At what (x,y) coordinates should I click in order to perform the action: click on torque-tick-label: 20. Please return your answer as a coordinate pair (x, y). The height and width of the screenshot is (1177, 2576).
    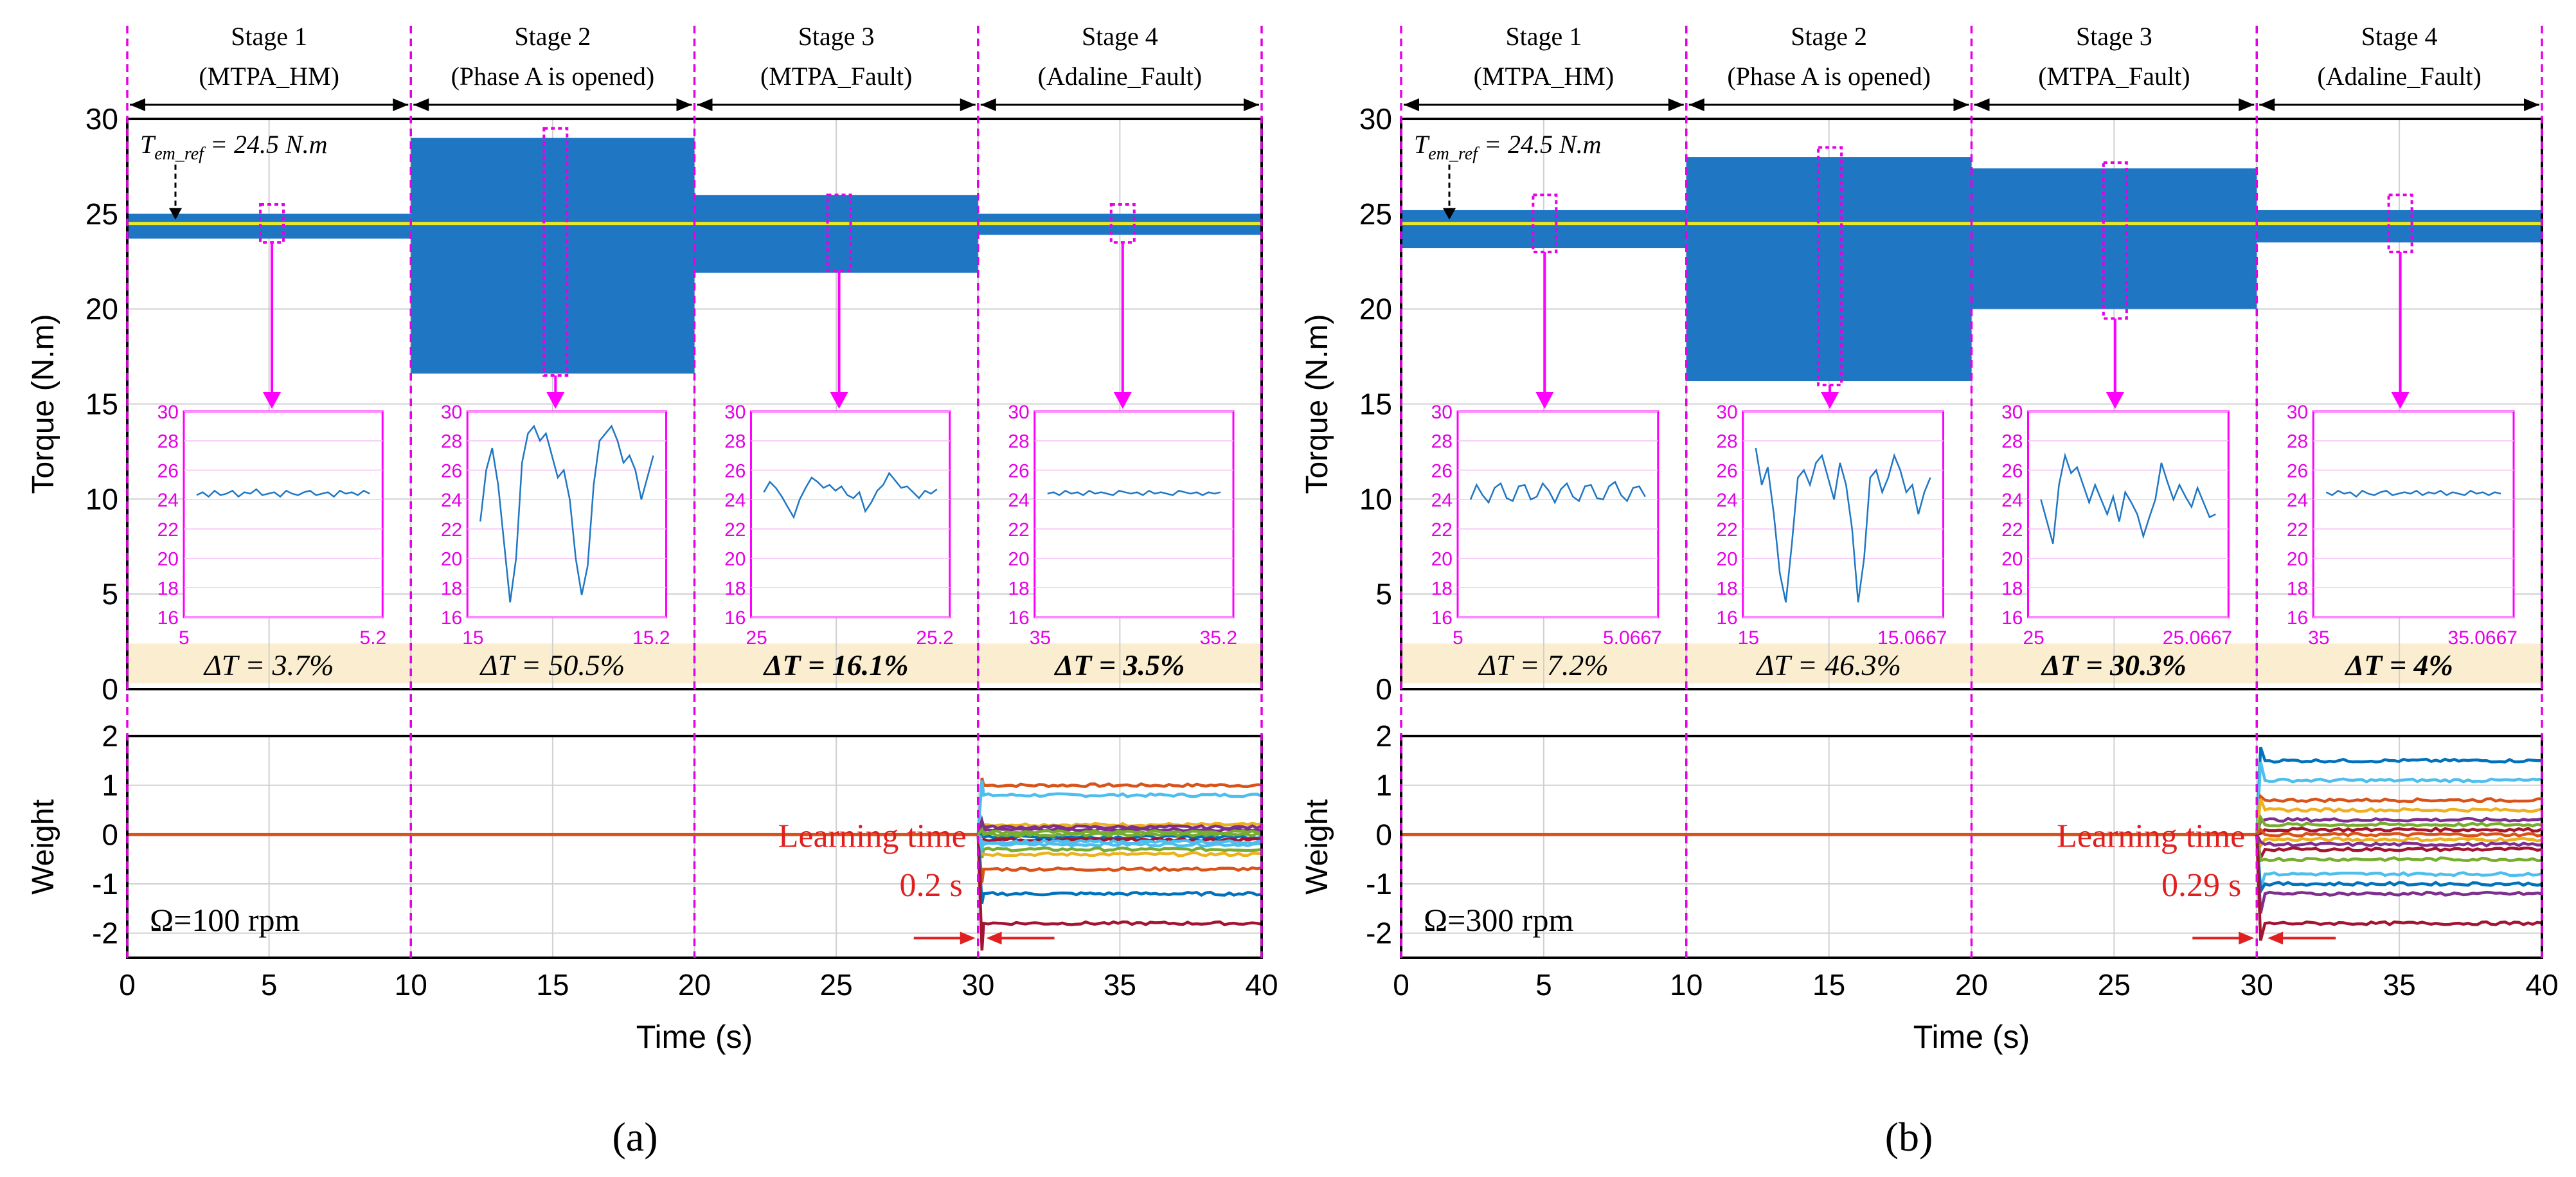
    Looking at the image, I should click on (101, 309).